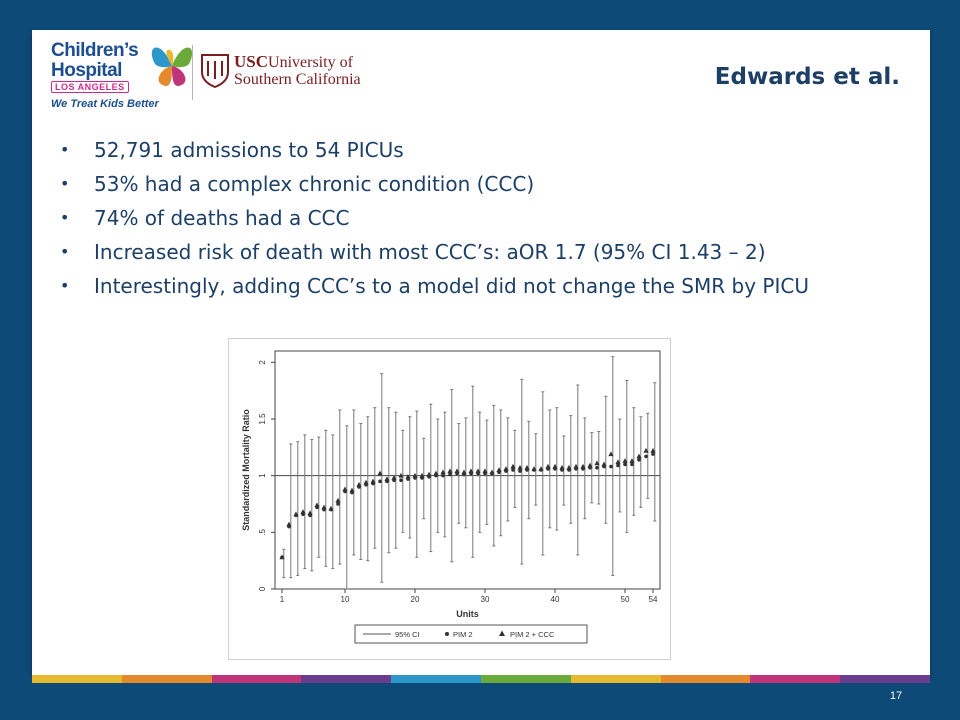 This screenshot has height=720, width=960. I want to click on bullet-item: • 52,791 admissions to 54 PICUs, so click(480, 150).